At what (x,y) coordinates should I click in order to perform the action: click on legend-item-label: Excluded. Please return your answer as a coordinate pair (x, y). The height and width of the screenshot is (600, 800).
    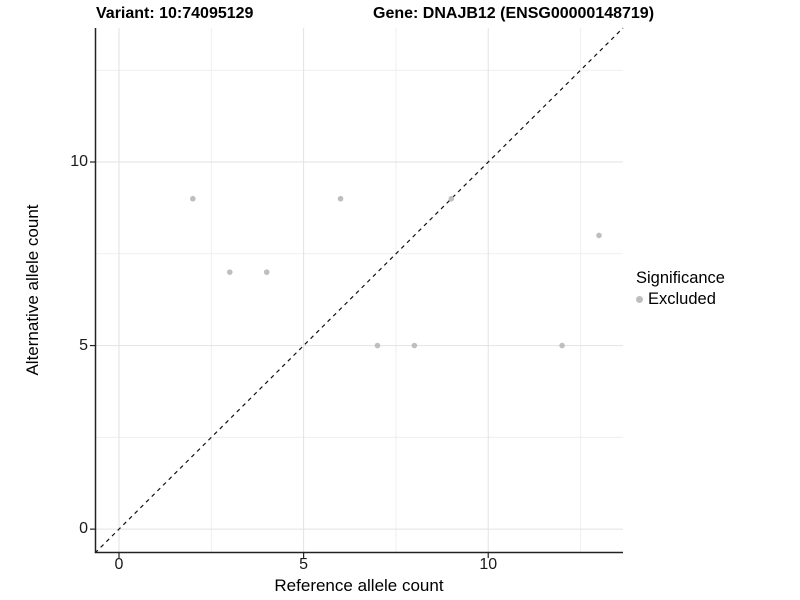
    Looking at the image, I should click on (682, 299).